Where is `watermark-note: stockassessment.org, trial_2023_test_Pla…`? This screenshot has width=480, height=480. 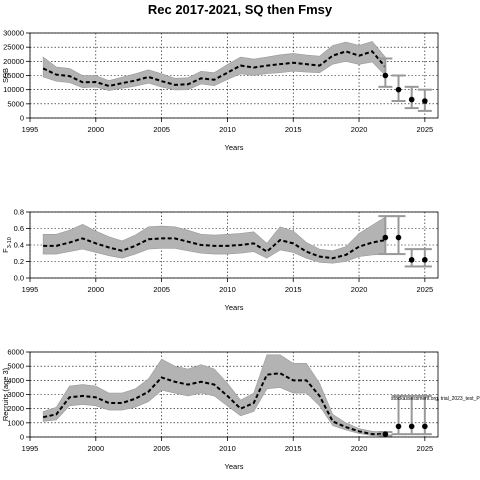 watermark-note: stockassessment.org, trial_2023_test_Pla… is located at coordinates (435, 399).